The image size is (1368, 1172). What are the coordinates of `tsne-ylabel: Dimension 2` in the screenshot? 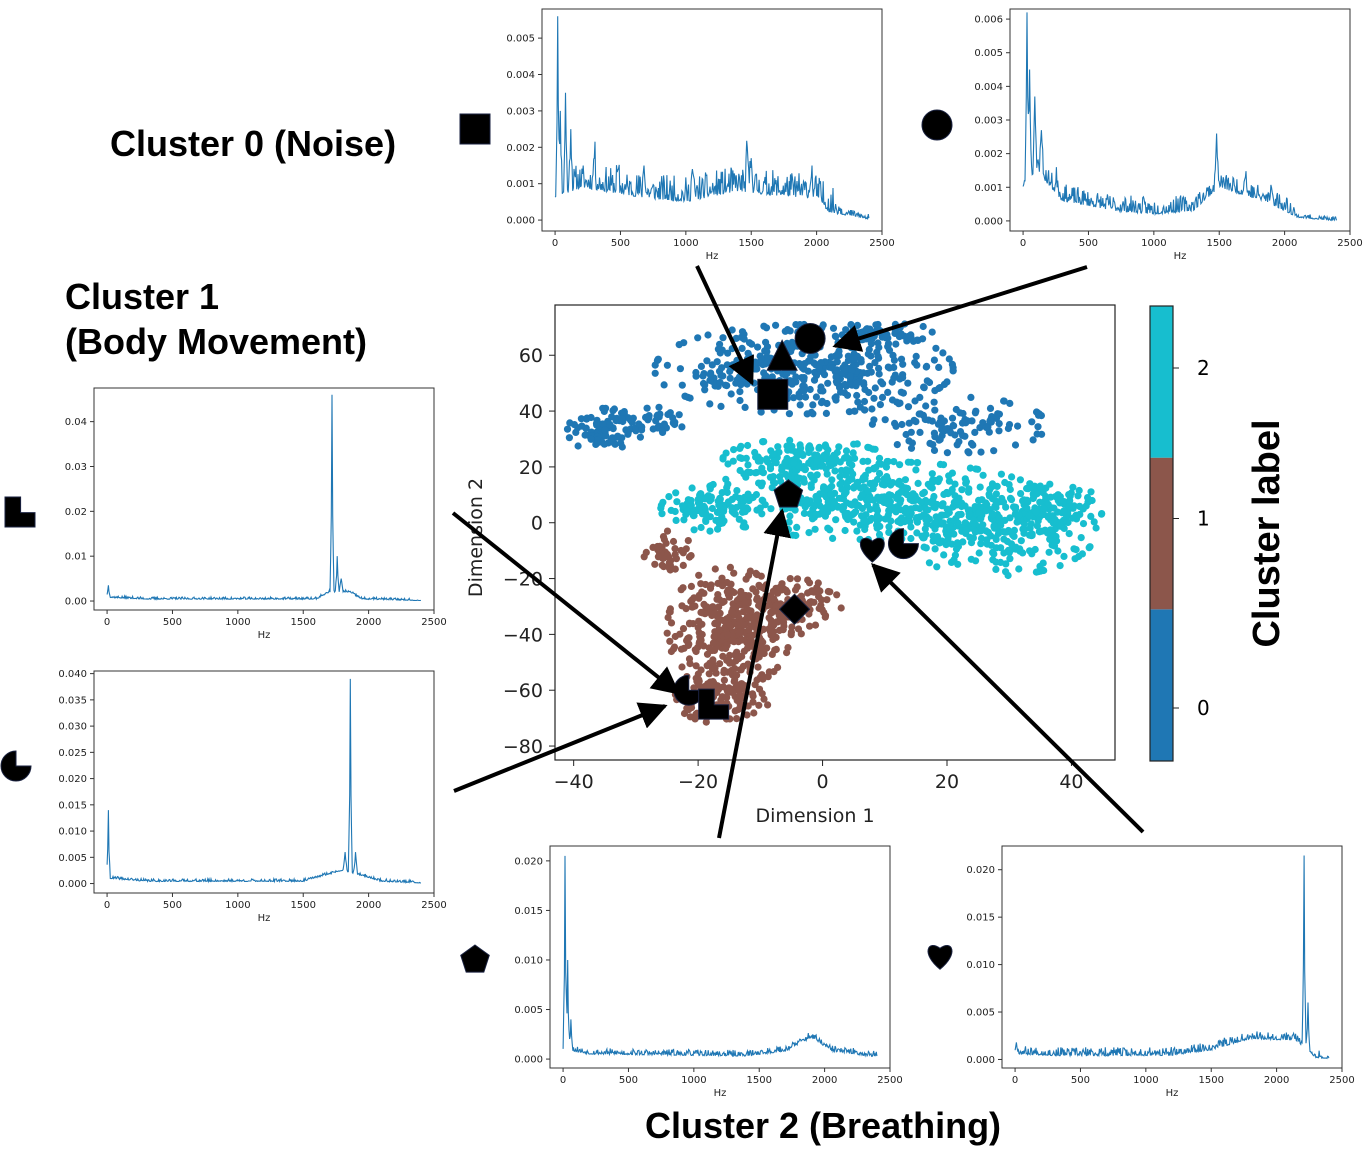 It's located at (476, 537).